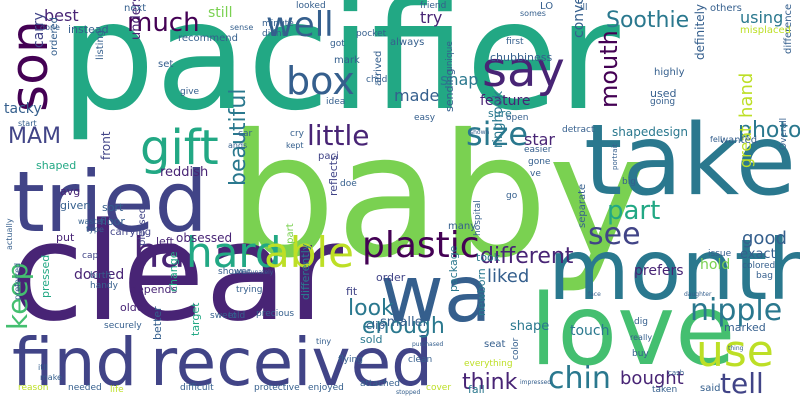 Image resolution: width=800 pixels, height=400 pixels. What do you see at coordinates (481, 292) in the screenshot?
I see `word-newborn: newborn` at bounding box center [481, 292].